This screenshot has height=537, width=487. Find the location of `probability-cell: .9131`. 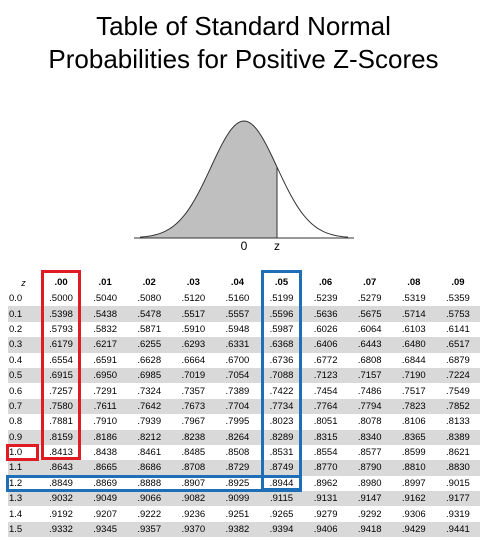

probability-cell: .9131 is located at coordinates (325, 499).